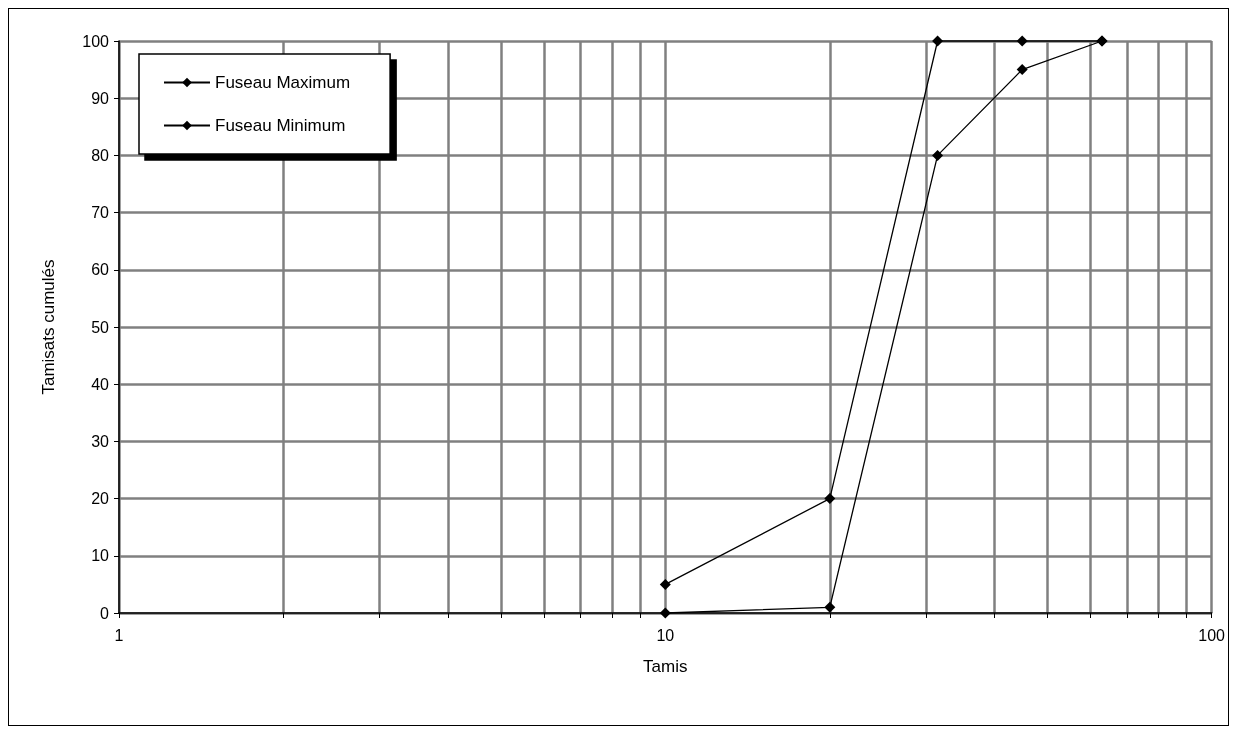 This screenshot has width=1239, height=736. What do you see at coordinates (100, 499) in the screenshot?
I see `y-tick-label: 20` at bounding box center [100, 499].